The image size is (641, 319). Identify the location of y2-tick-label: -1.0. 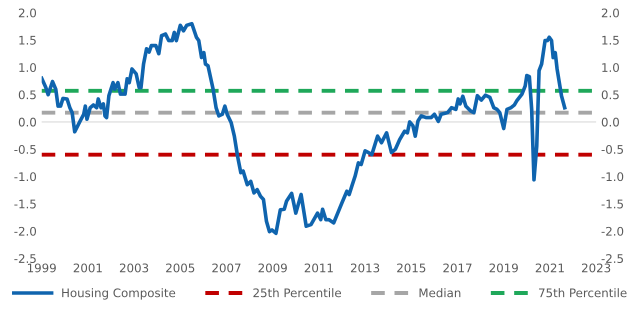
(613, 177).